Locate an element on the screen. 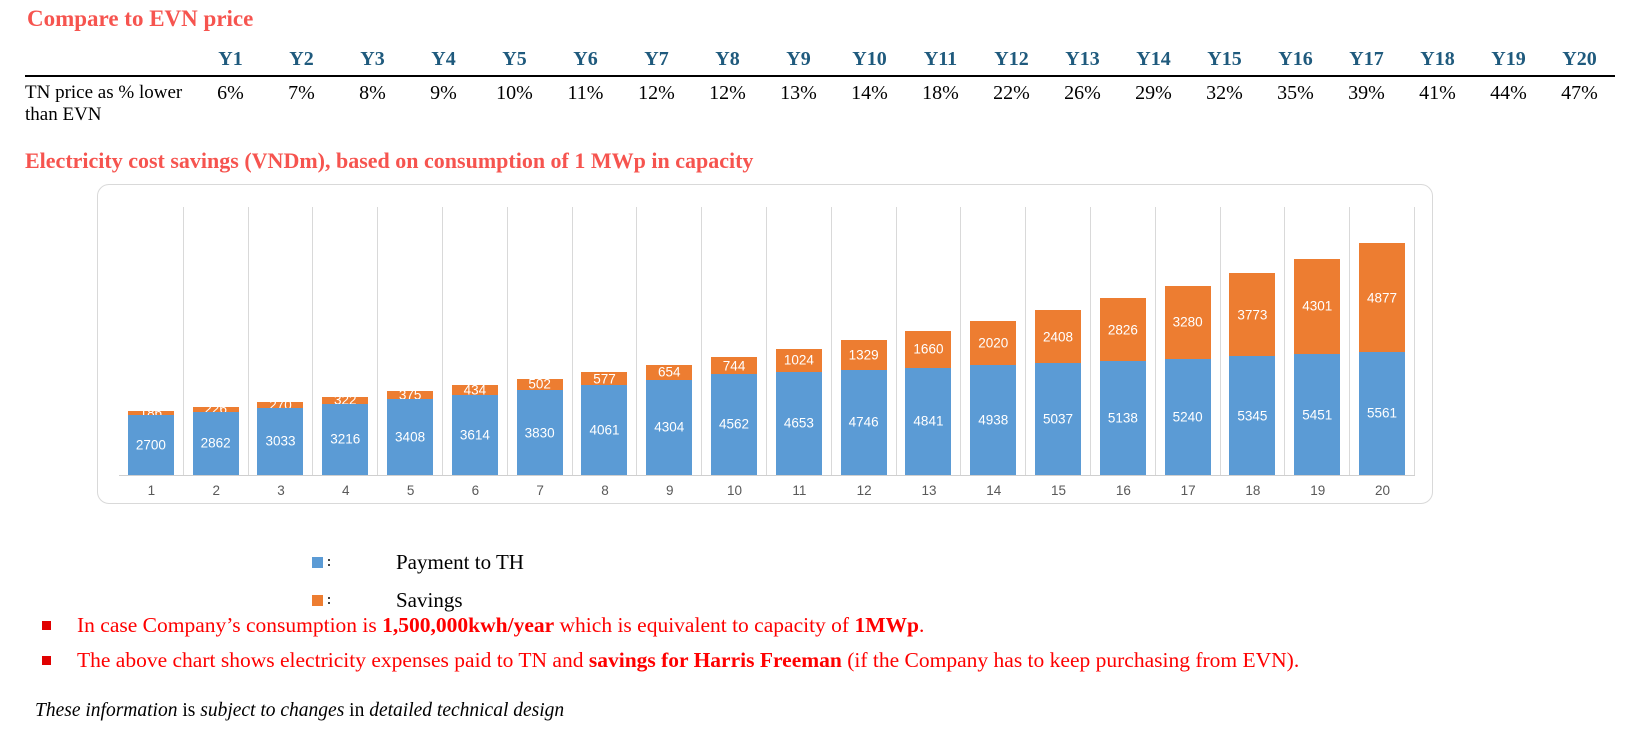  savings-segment: 2408 is located at coordinates (1058, 336).